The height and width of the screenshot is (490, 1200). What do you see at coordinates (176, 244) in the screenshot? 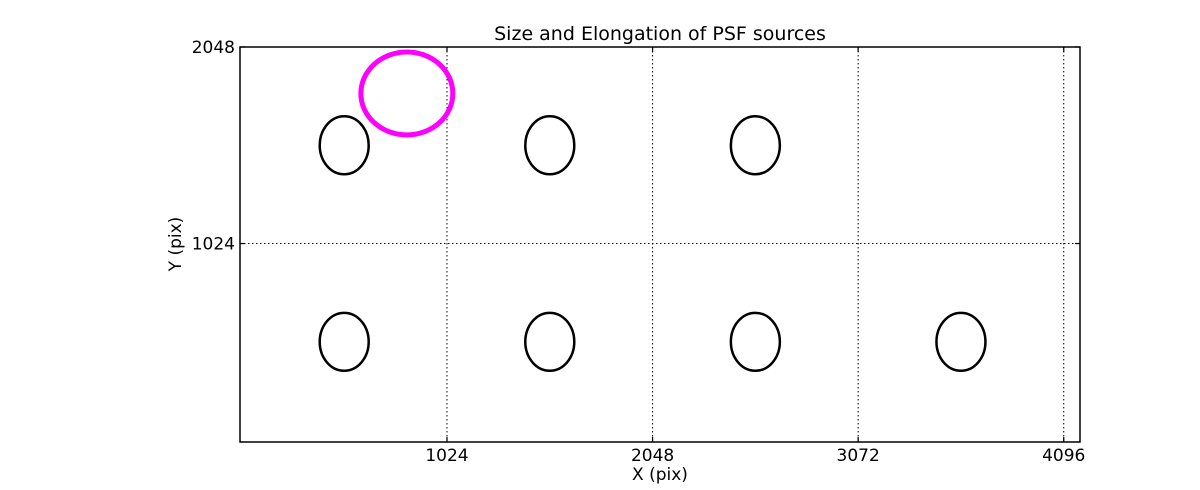
I see `y-axis-label: Y (pix)` at bounding box center [176, 244].